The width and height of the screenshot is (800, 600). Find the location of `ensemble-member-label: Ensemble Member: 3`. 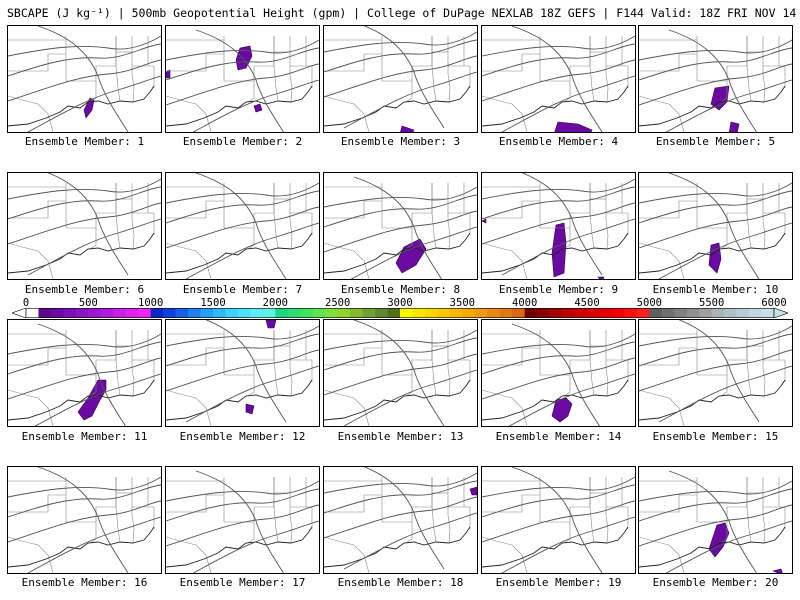

ensemble-member-label: Ensemble Member: 3 is located at coordinates (400, 141).